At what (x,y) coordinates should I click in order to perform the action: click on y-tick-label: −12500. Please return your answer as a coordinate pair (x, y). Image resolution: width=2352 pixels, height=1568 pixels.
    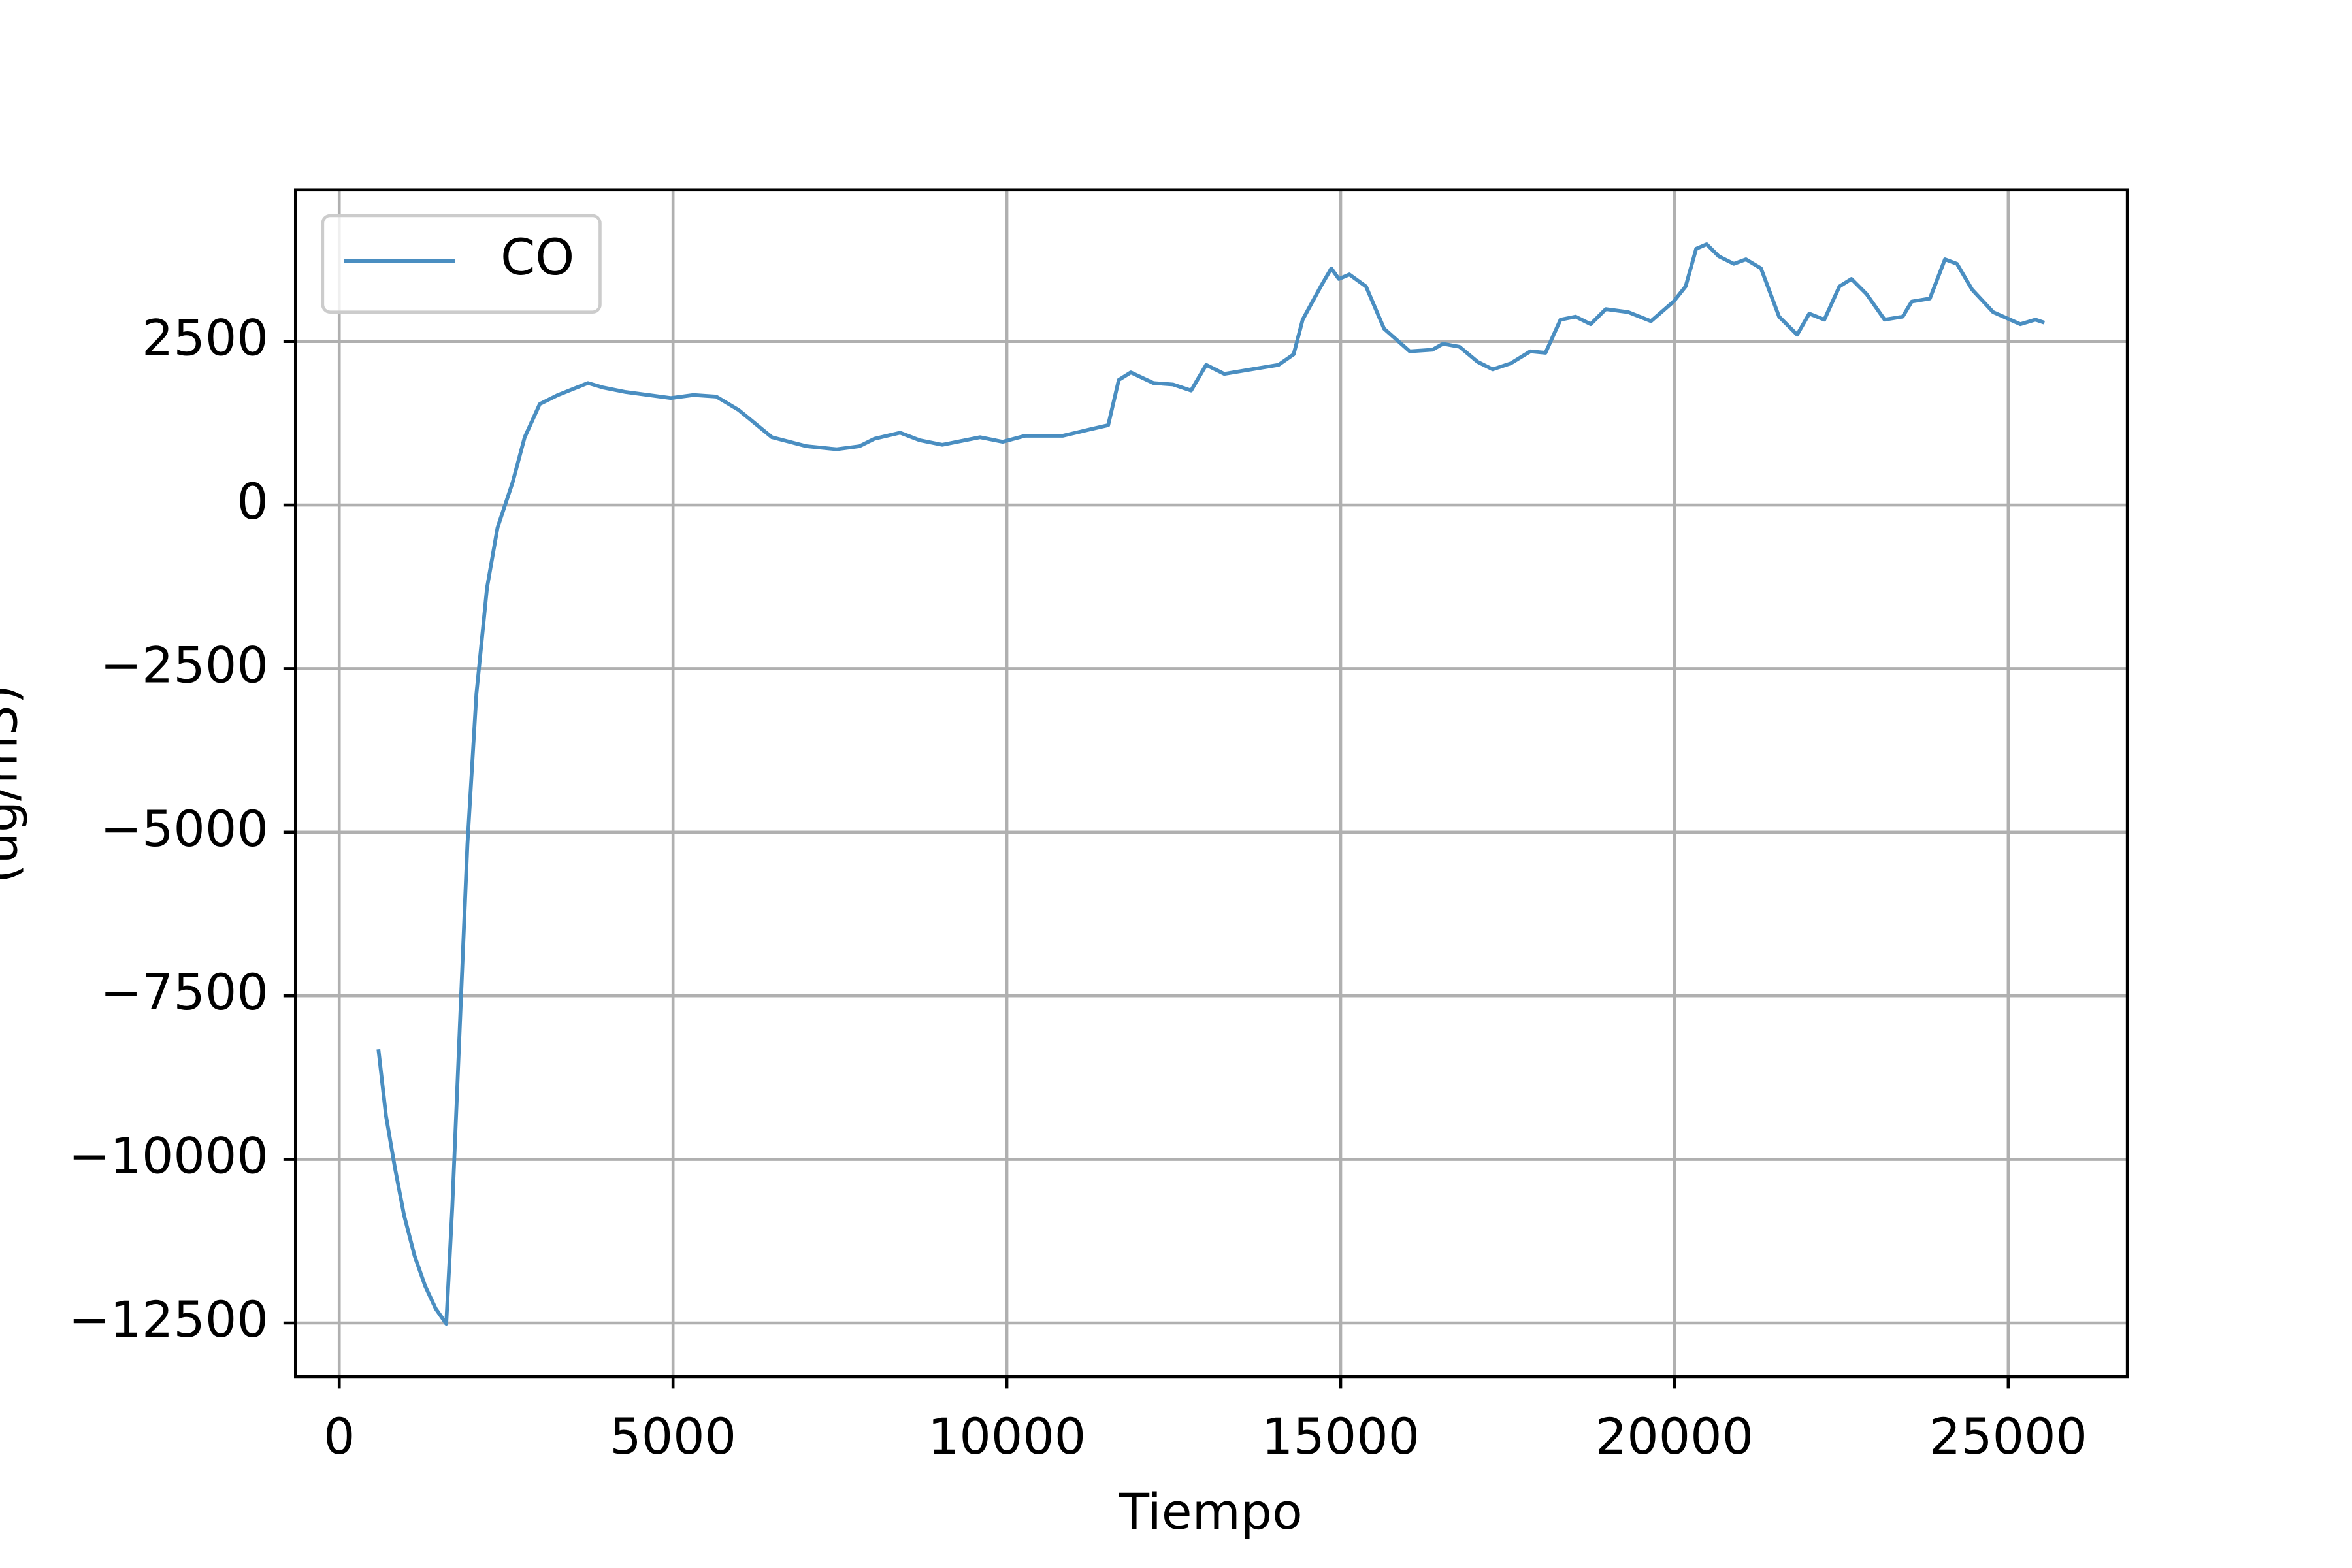
    Looking at the image, I should click on (169, 1319).